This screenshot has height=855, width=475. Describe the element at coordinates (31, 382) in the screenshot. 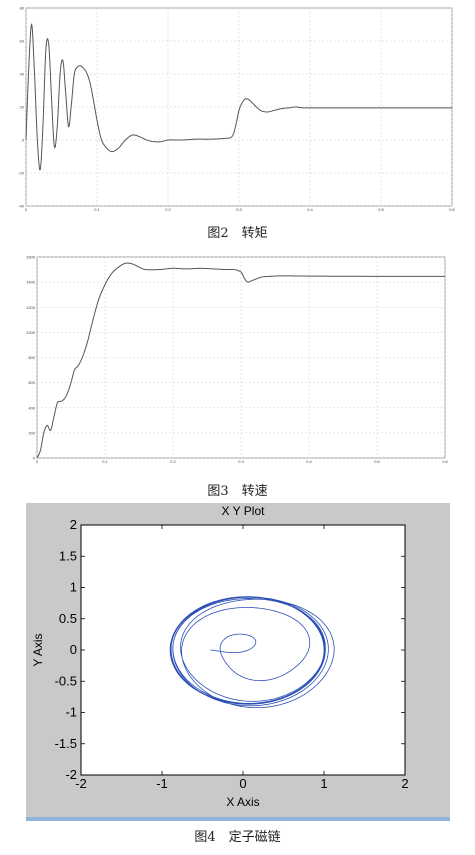

I see `y-tick-label: 600` at that location.